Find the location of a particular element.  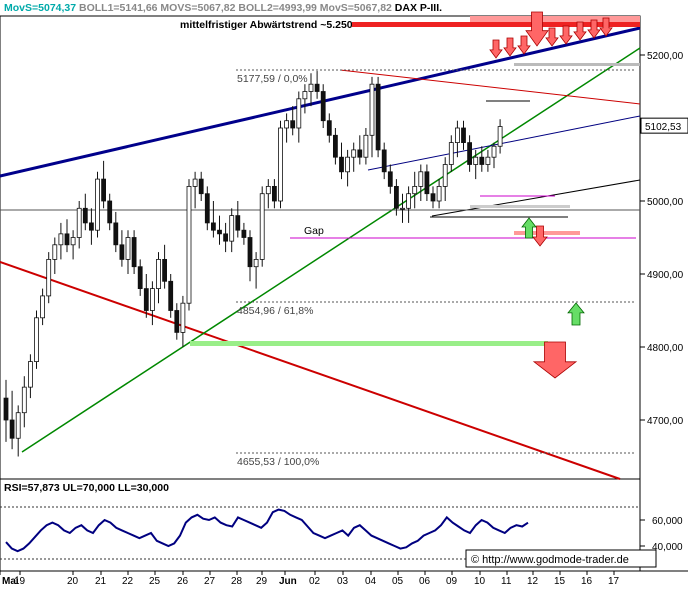

fib-level-label: 4655,53 / 100,0% is located at coordinates (278, 462).